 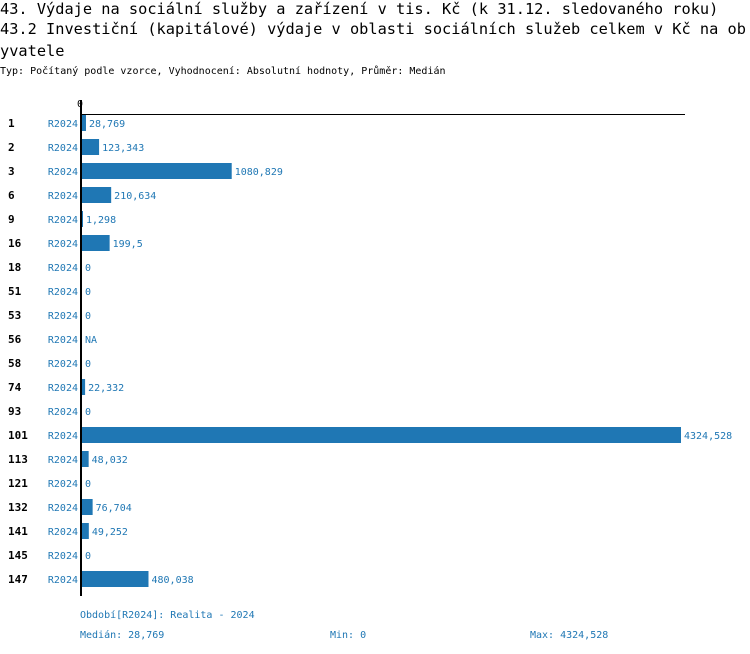 What do you see at coordinates (348, 635) in the screenshot?
I see `min-stat: Min: 0` at bounding box center [348, 635].